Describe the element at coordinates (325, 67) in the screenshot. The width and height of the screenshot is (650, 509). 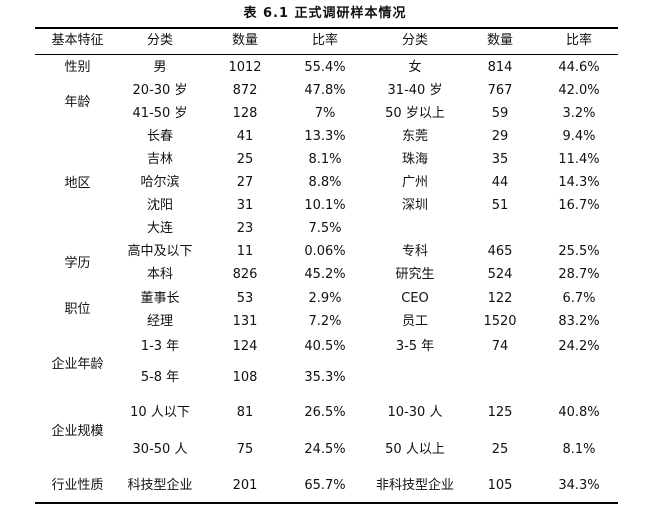
I see `ratio-cell: 55.4%` at that location.